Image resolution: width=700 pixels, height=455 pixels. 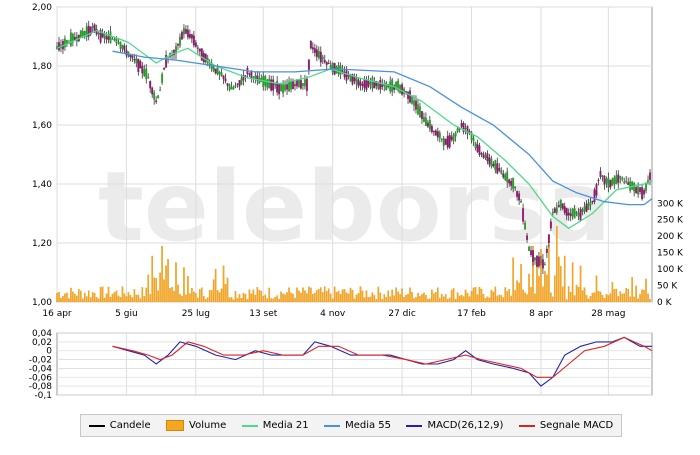 I want to click on x-tick-label: 28 mag, so click(x=608, y=314).